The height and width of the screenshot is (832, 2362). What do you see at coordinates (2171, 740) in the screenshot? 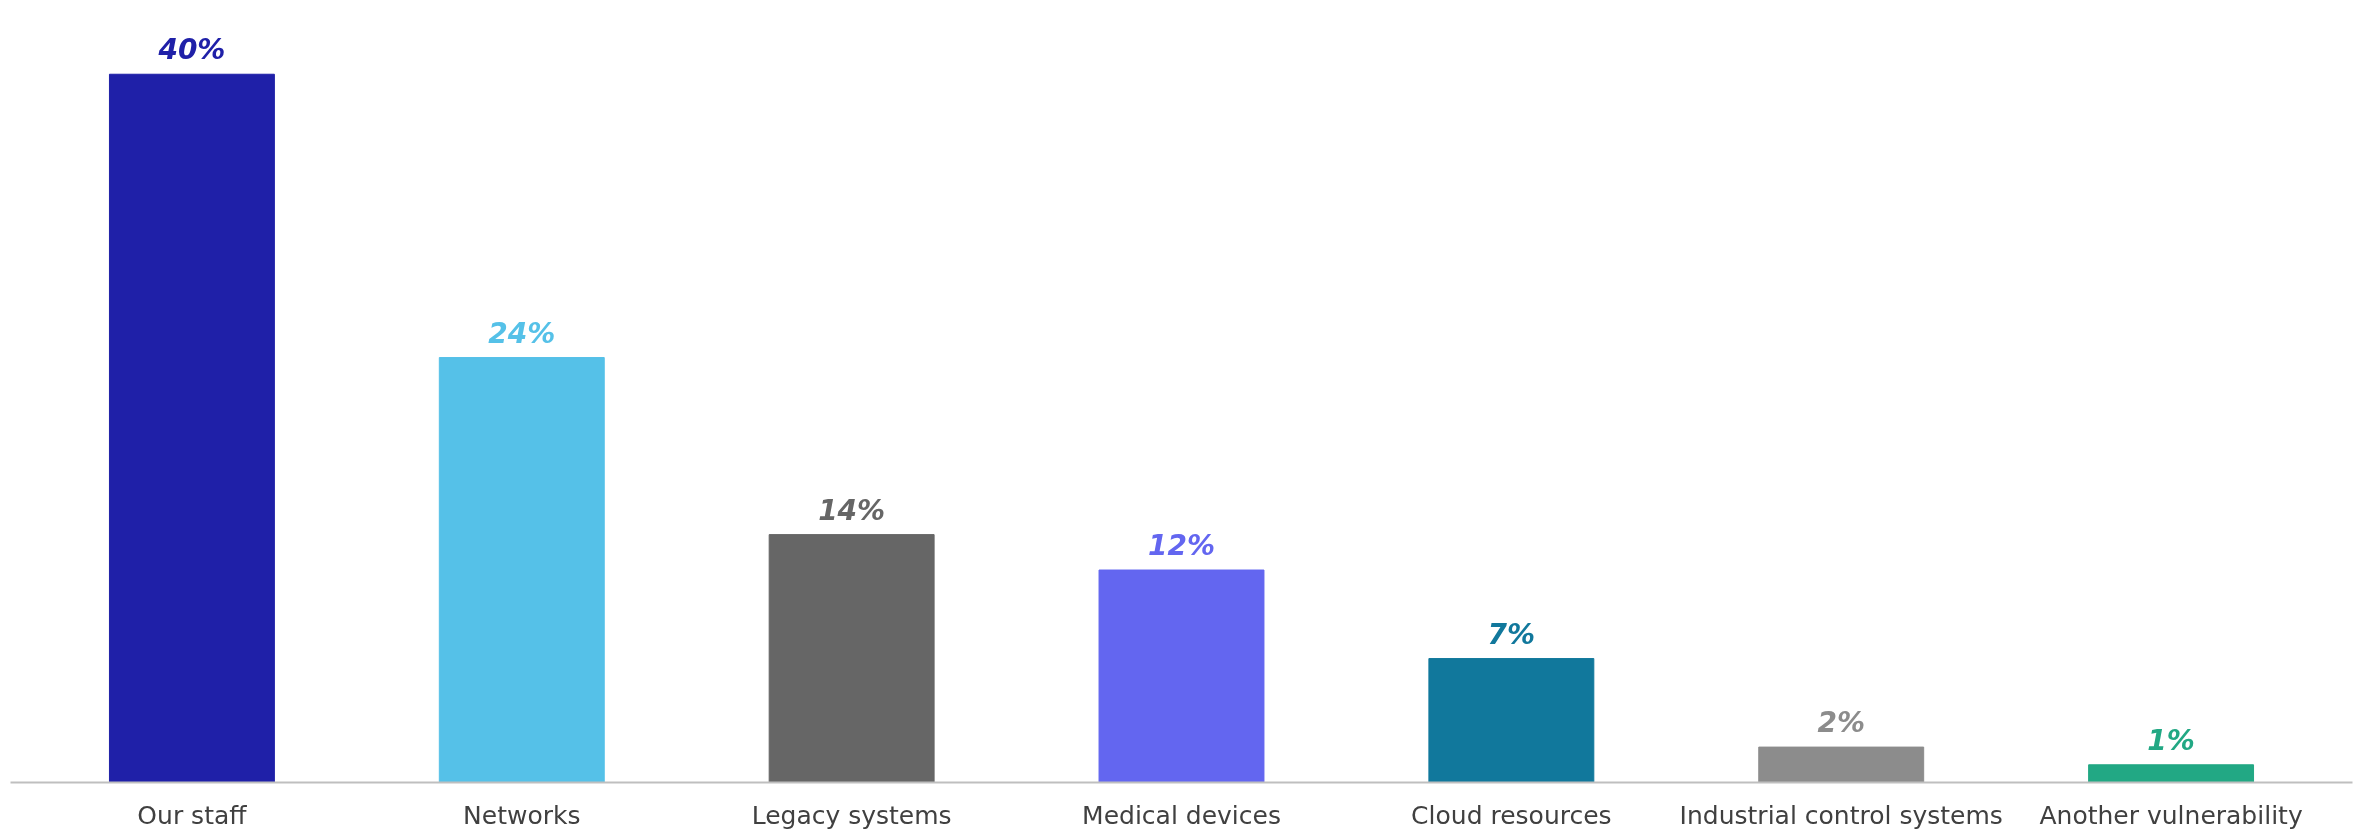
I see `data-label: 1%` at bounding box center [2171, 740].